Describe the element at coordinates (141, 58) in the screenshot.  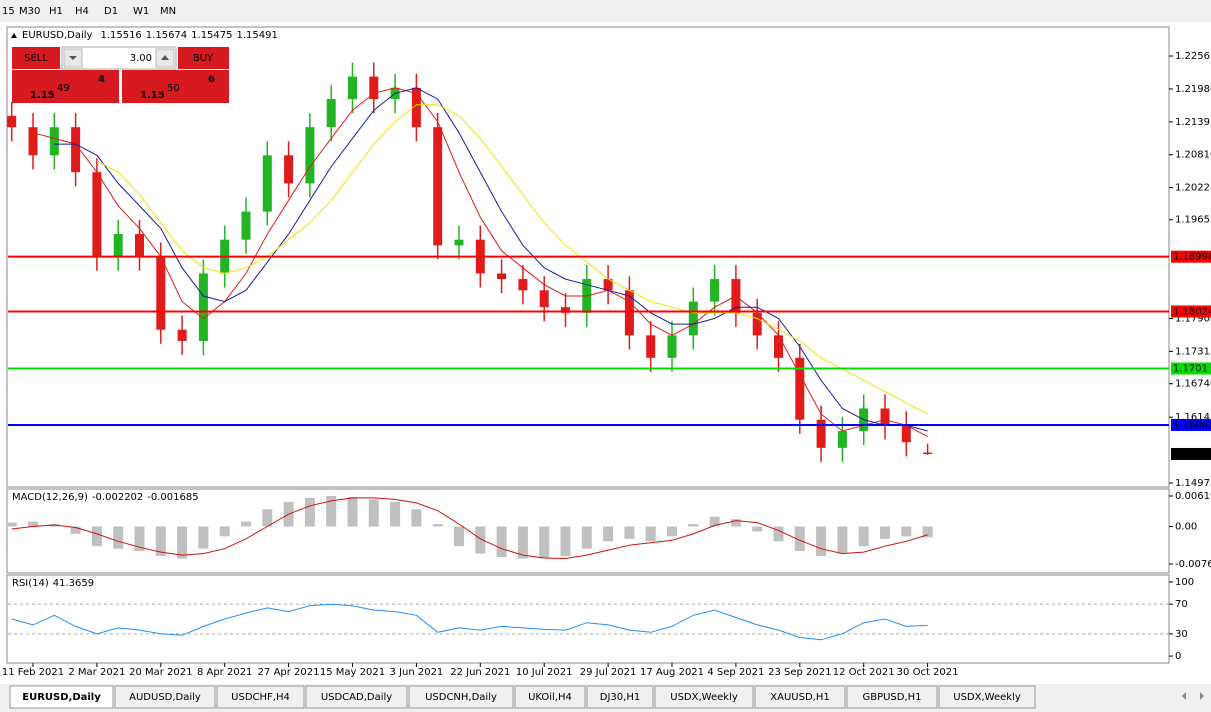
I see `lots-value: 3.00` at that location.